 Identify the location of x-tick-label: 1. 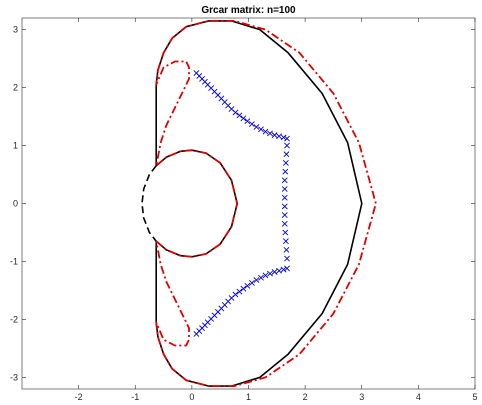
(248, 397).